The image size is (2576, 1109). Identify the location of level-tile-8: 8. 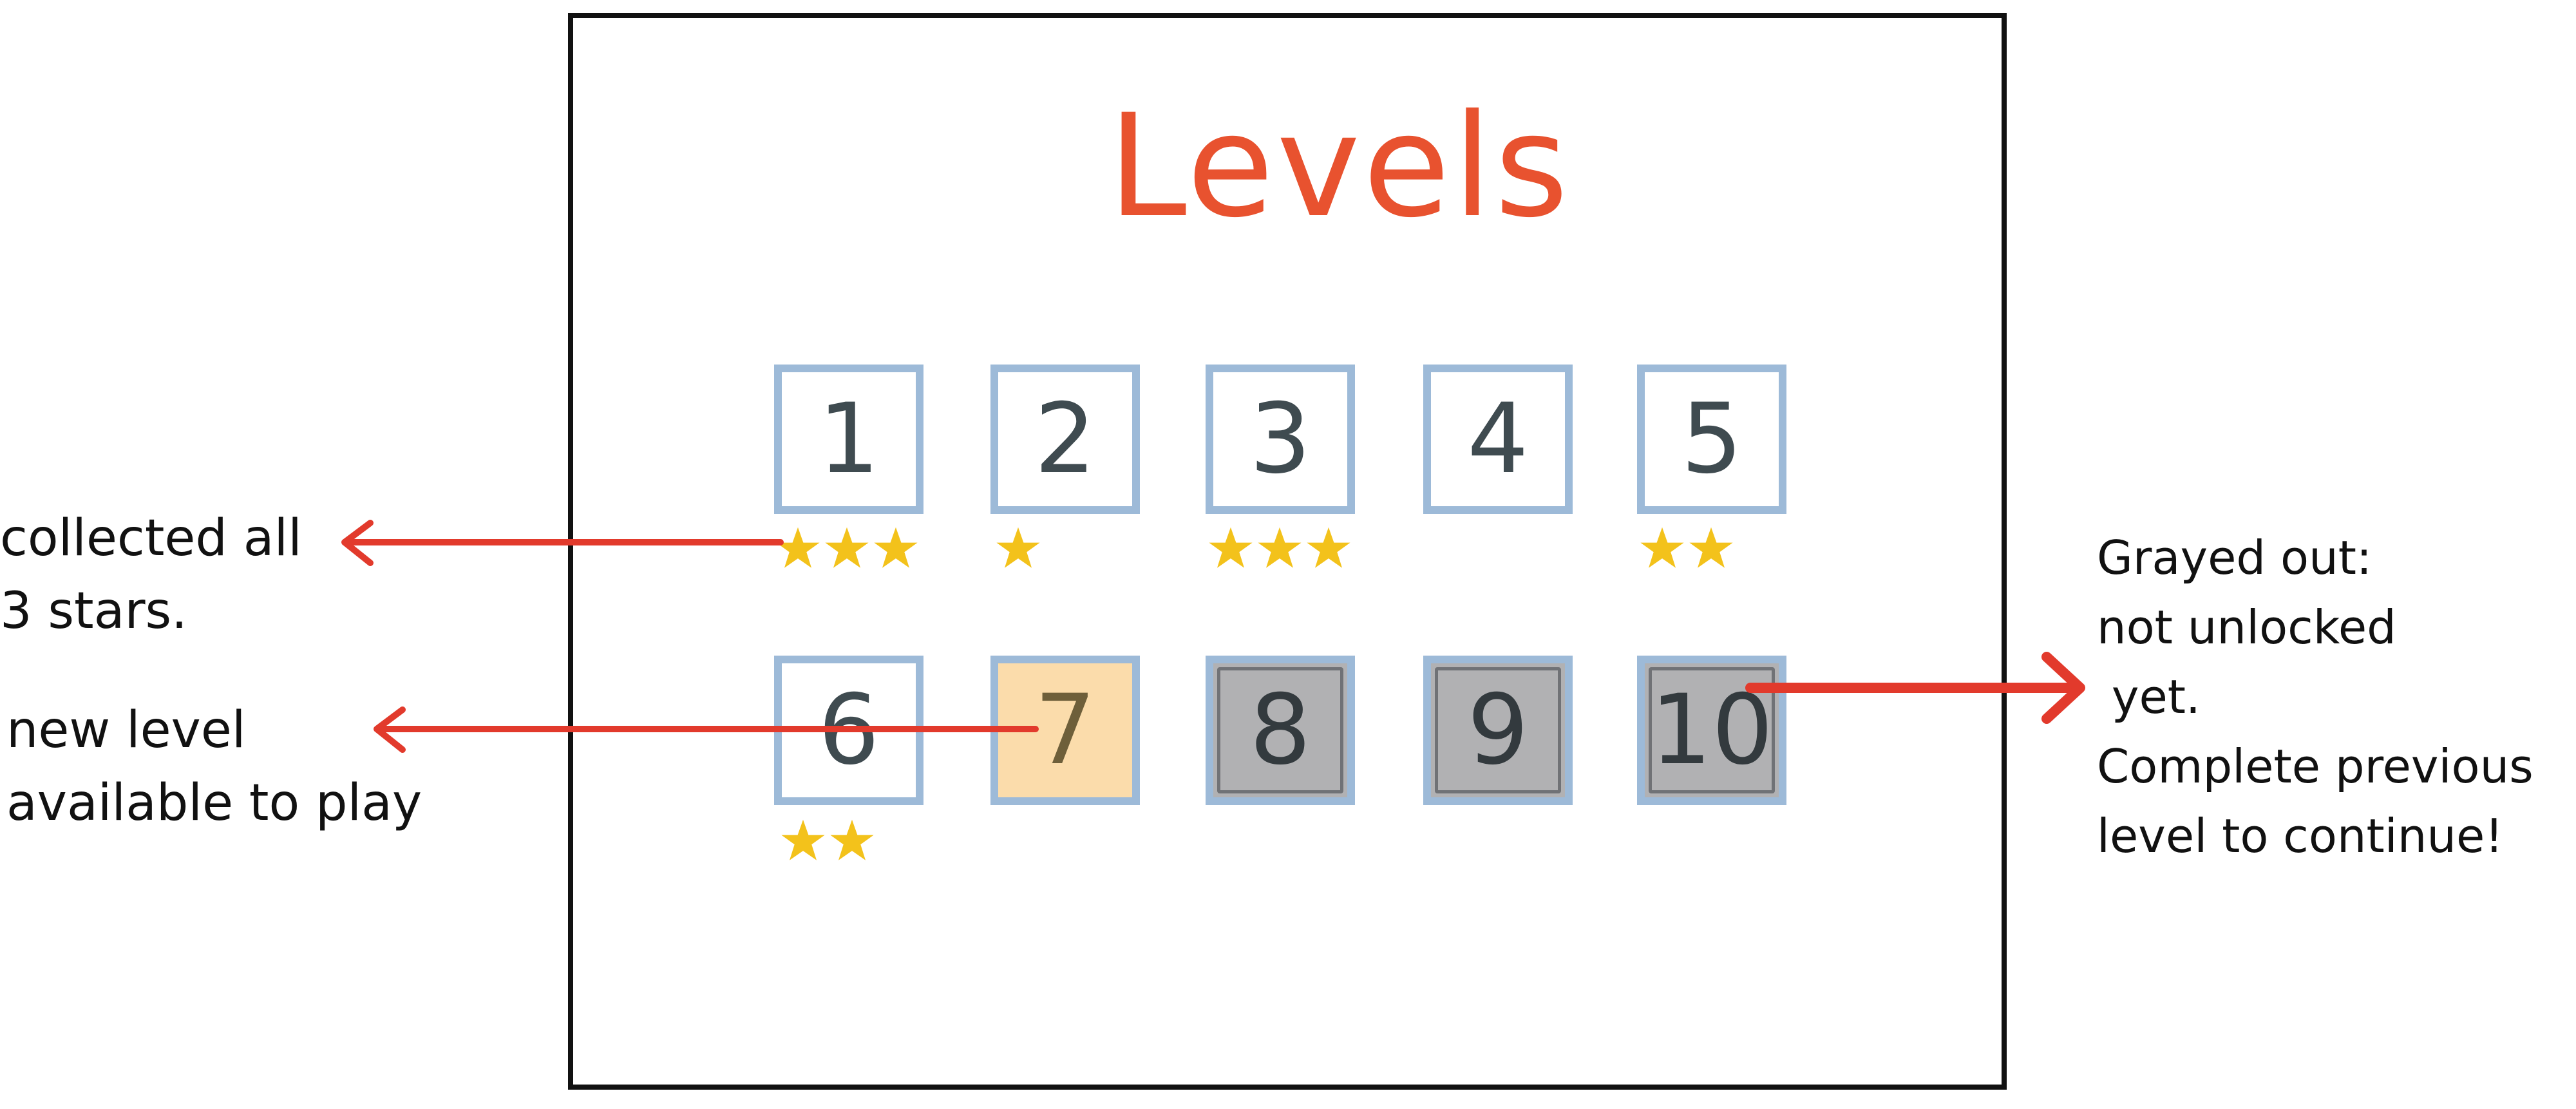
(1281, 731).